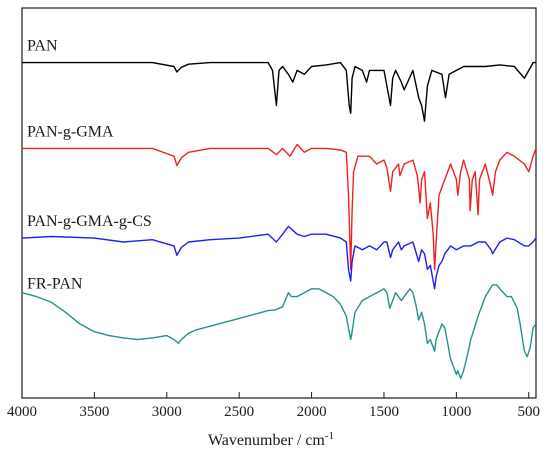  Describe the element at coordinates (329, 436) in the screenshot. I see `x-axis-title-superscript: -1` at that location.